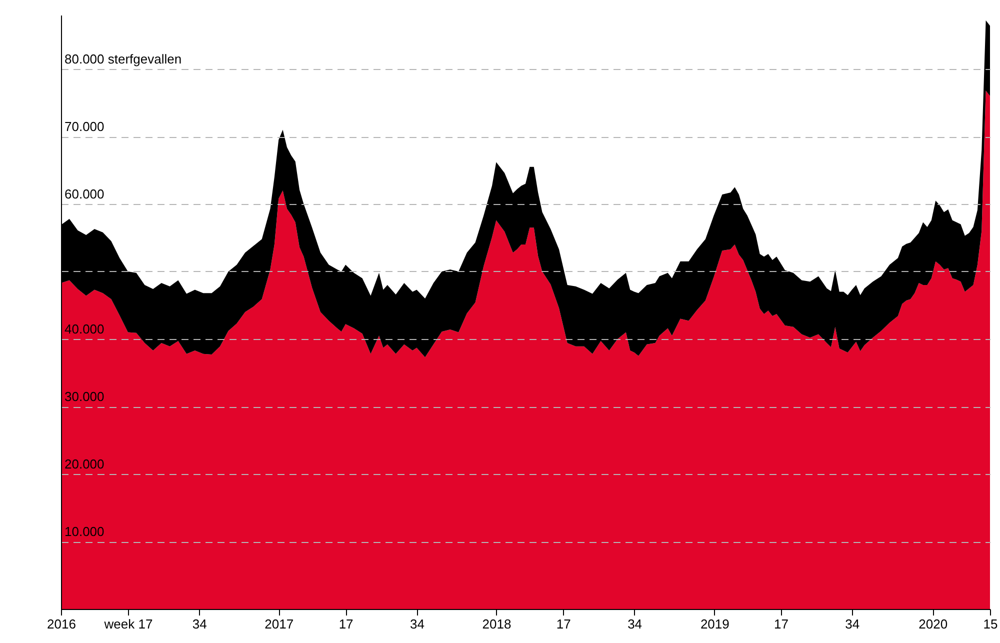 This screenshot has height=643, width=1000. What do you see at coordinates (497, 624) in the screenshot?
I see `x-tick-label: 2018` at bounding box center [497, 624].